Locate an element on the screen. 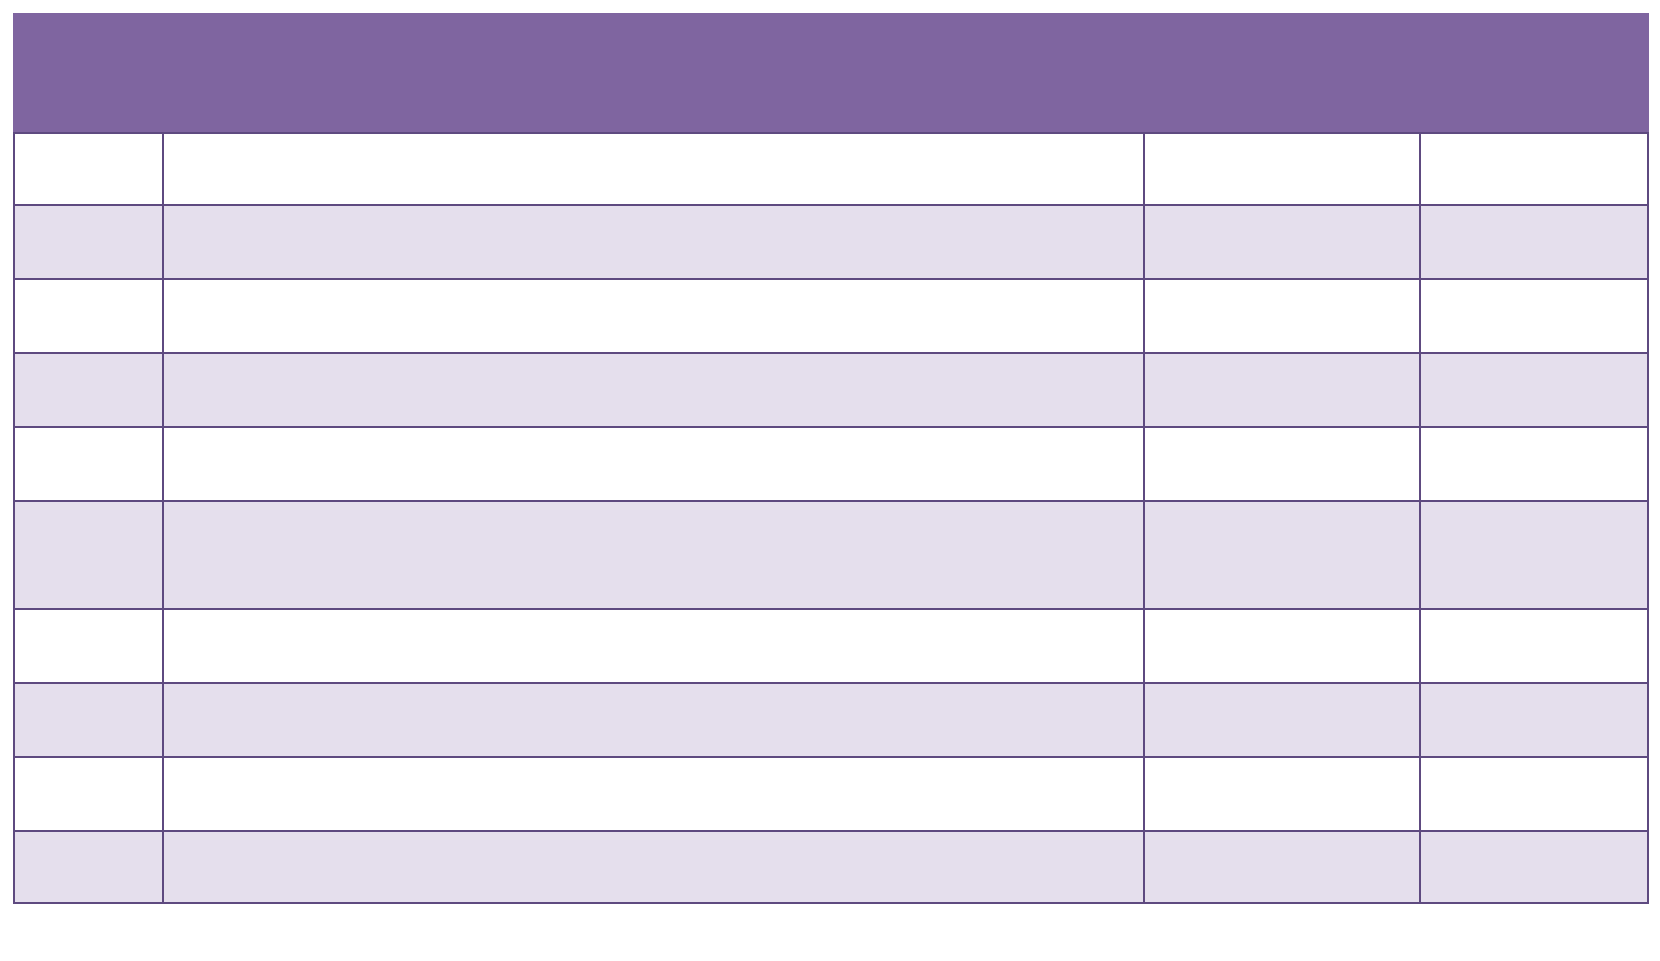 Image resolution: width=1660 pixels, height=961 pixels. table-header is located at coordinates (831, 73).